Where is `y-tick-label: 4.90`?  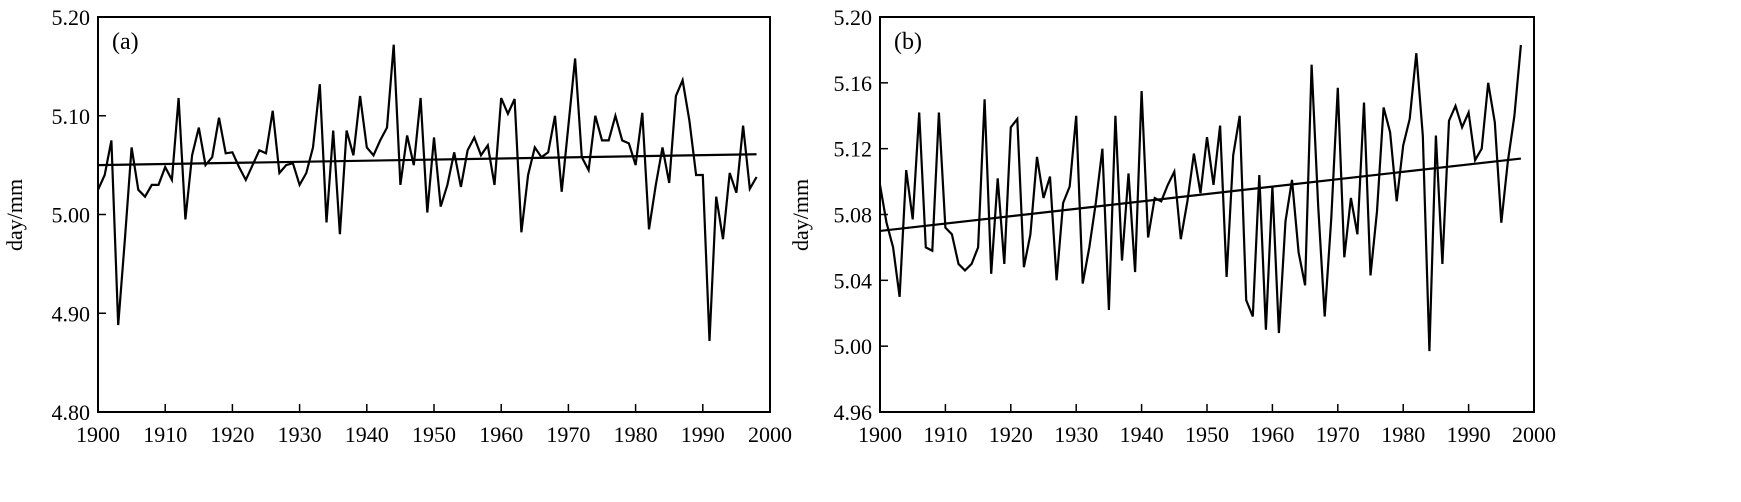
y-tick-label: 4.90 is located at coordinates (71, 313).